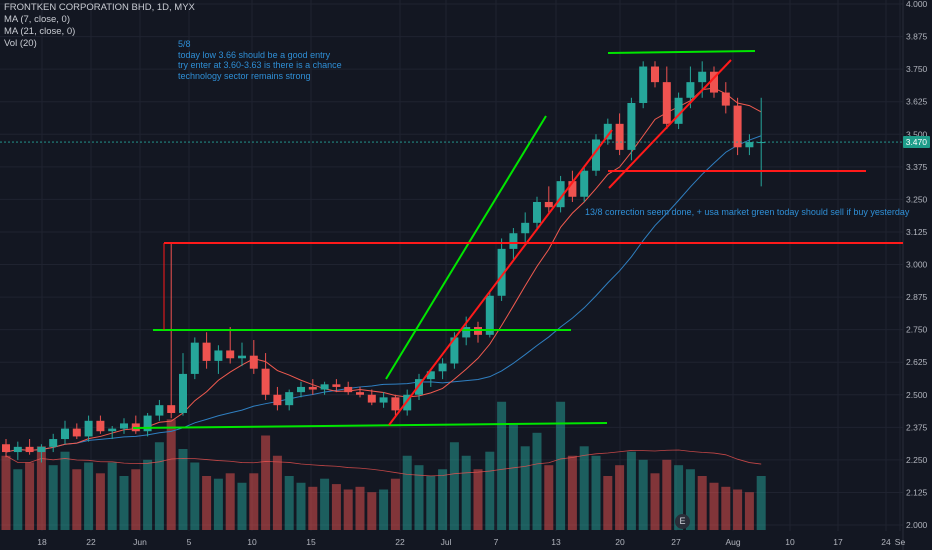 Image resolution: width=932 pixels, height=550 pixels. What do you see at coordinates (917, 134) in the screenshot?
I see `y-tick-label: 3.500` at bounding box center [917, 134].